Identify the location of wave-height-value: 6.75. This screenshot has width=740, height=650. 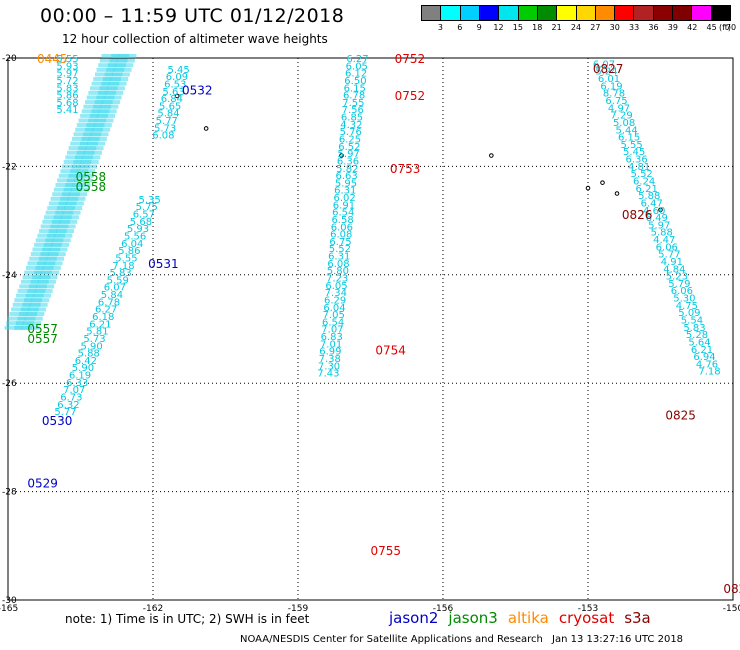
(616, 101).